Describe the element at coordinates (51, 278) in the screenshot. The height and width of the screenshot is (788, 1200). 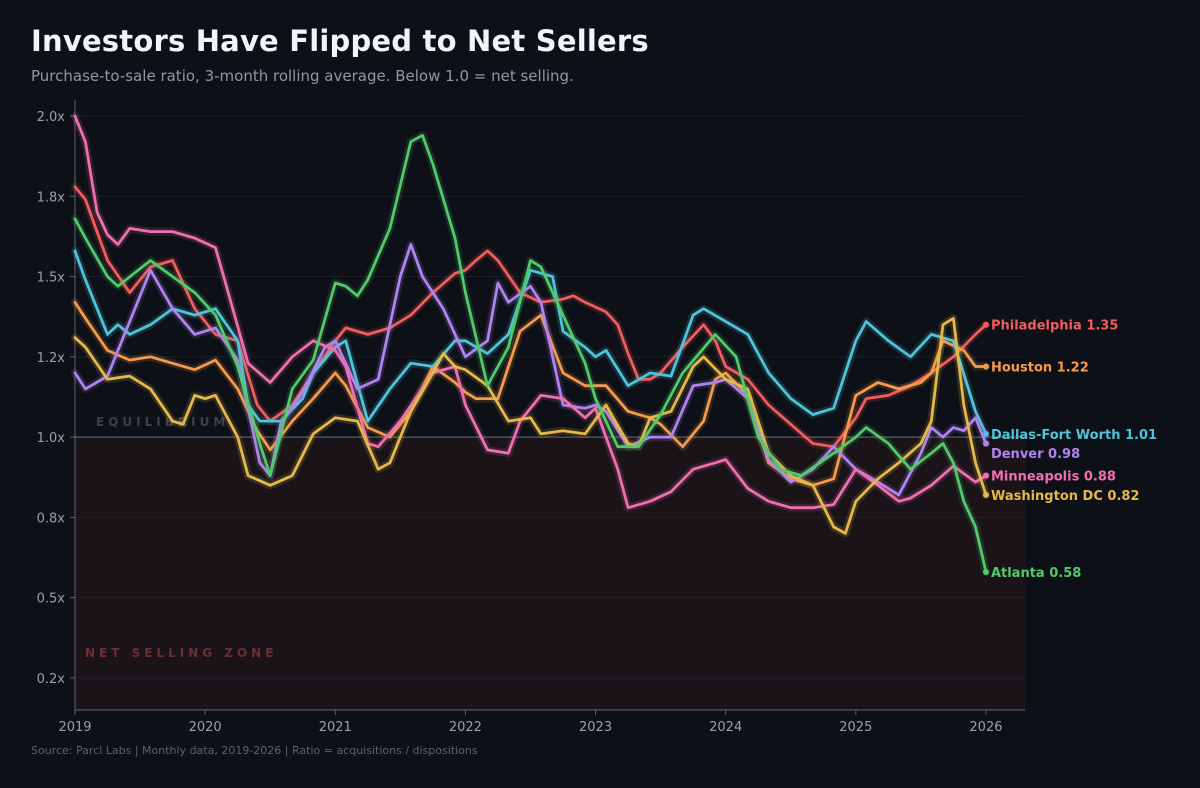
I see `y-tick-label: 1.5x` at that location.